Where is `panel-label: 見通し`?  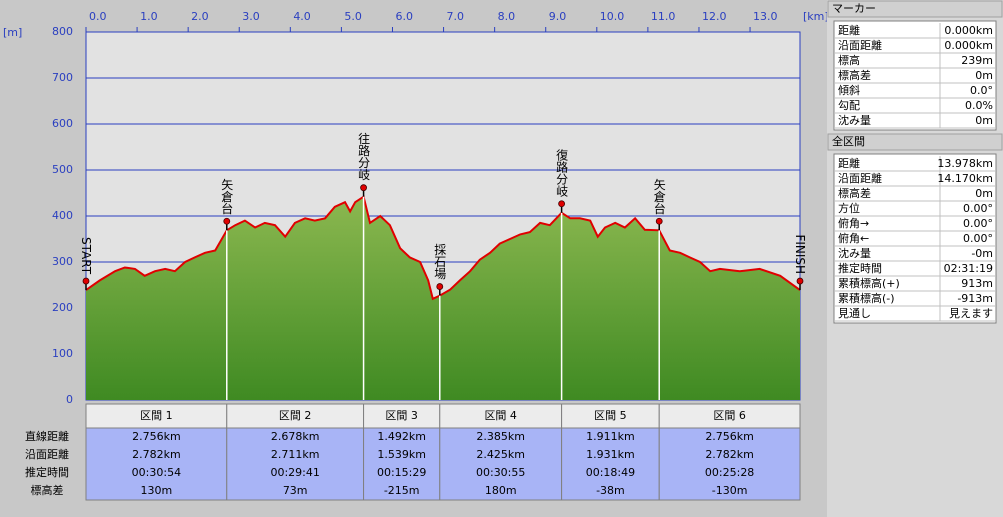 panel-label: 見通し is located at coordinates (854, 313).